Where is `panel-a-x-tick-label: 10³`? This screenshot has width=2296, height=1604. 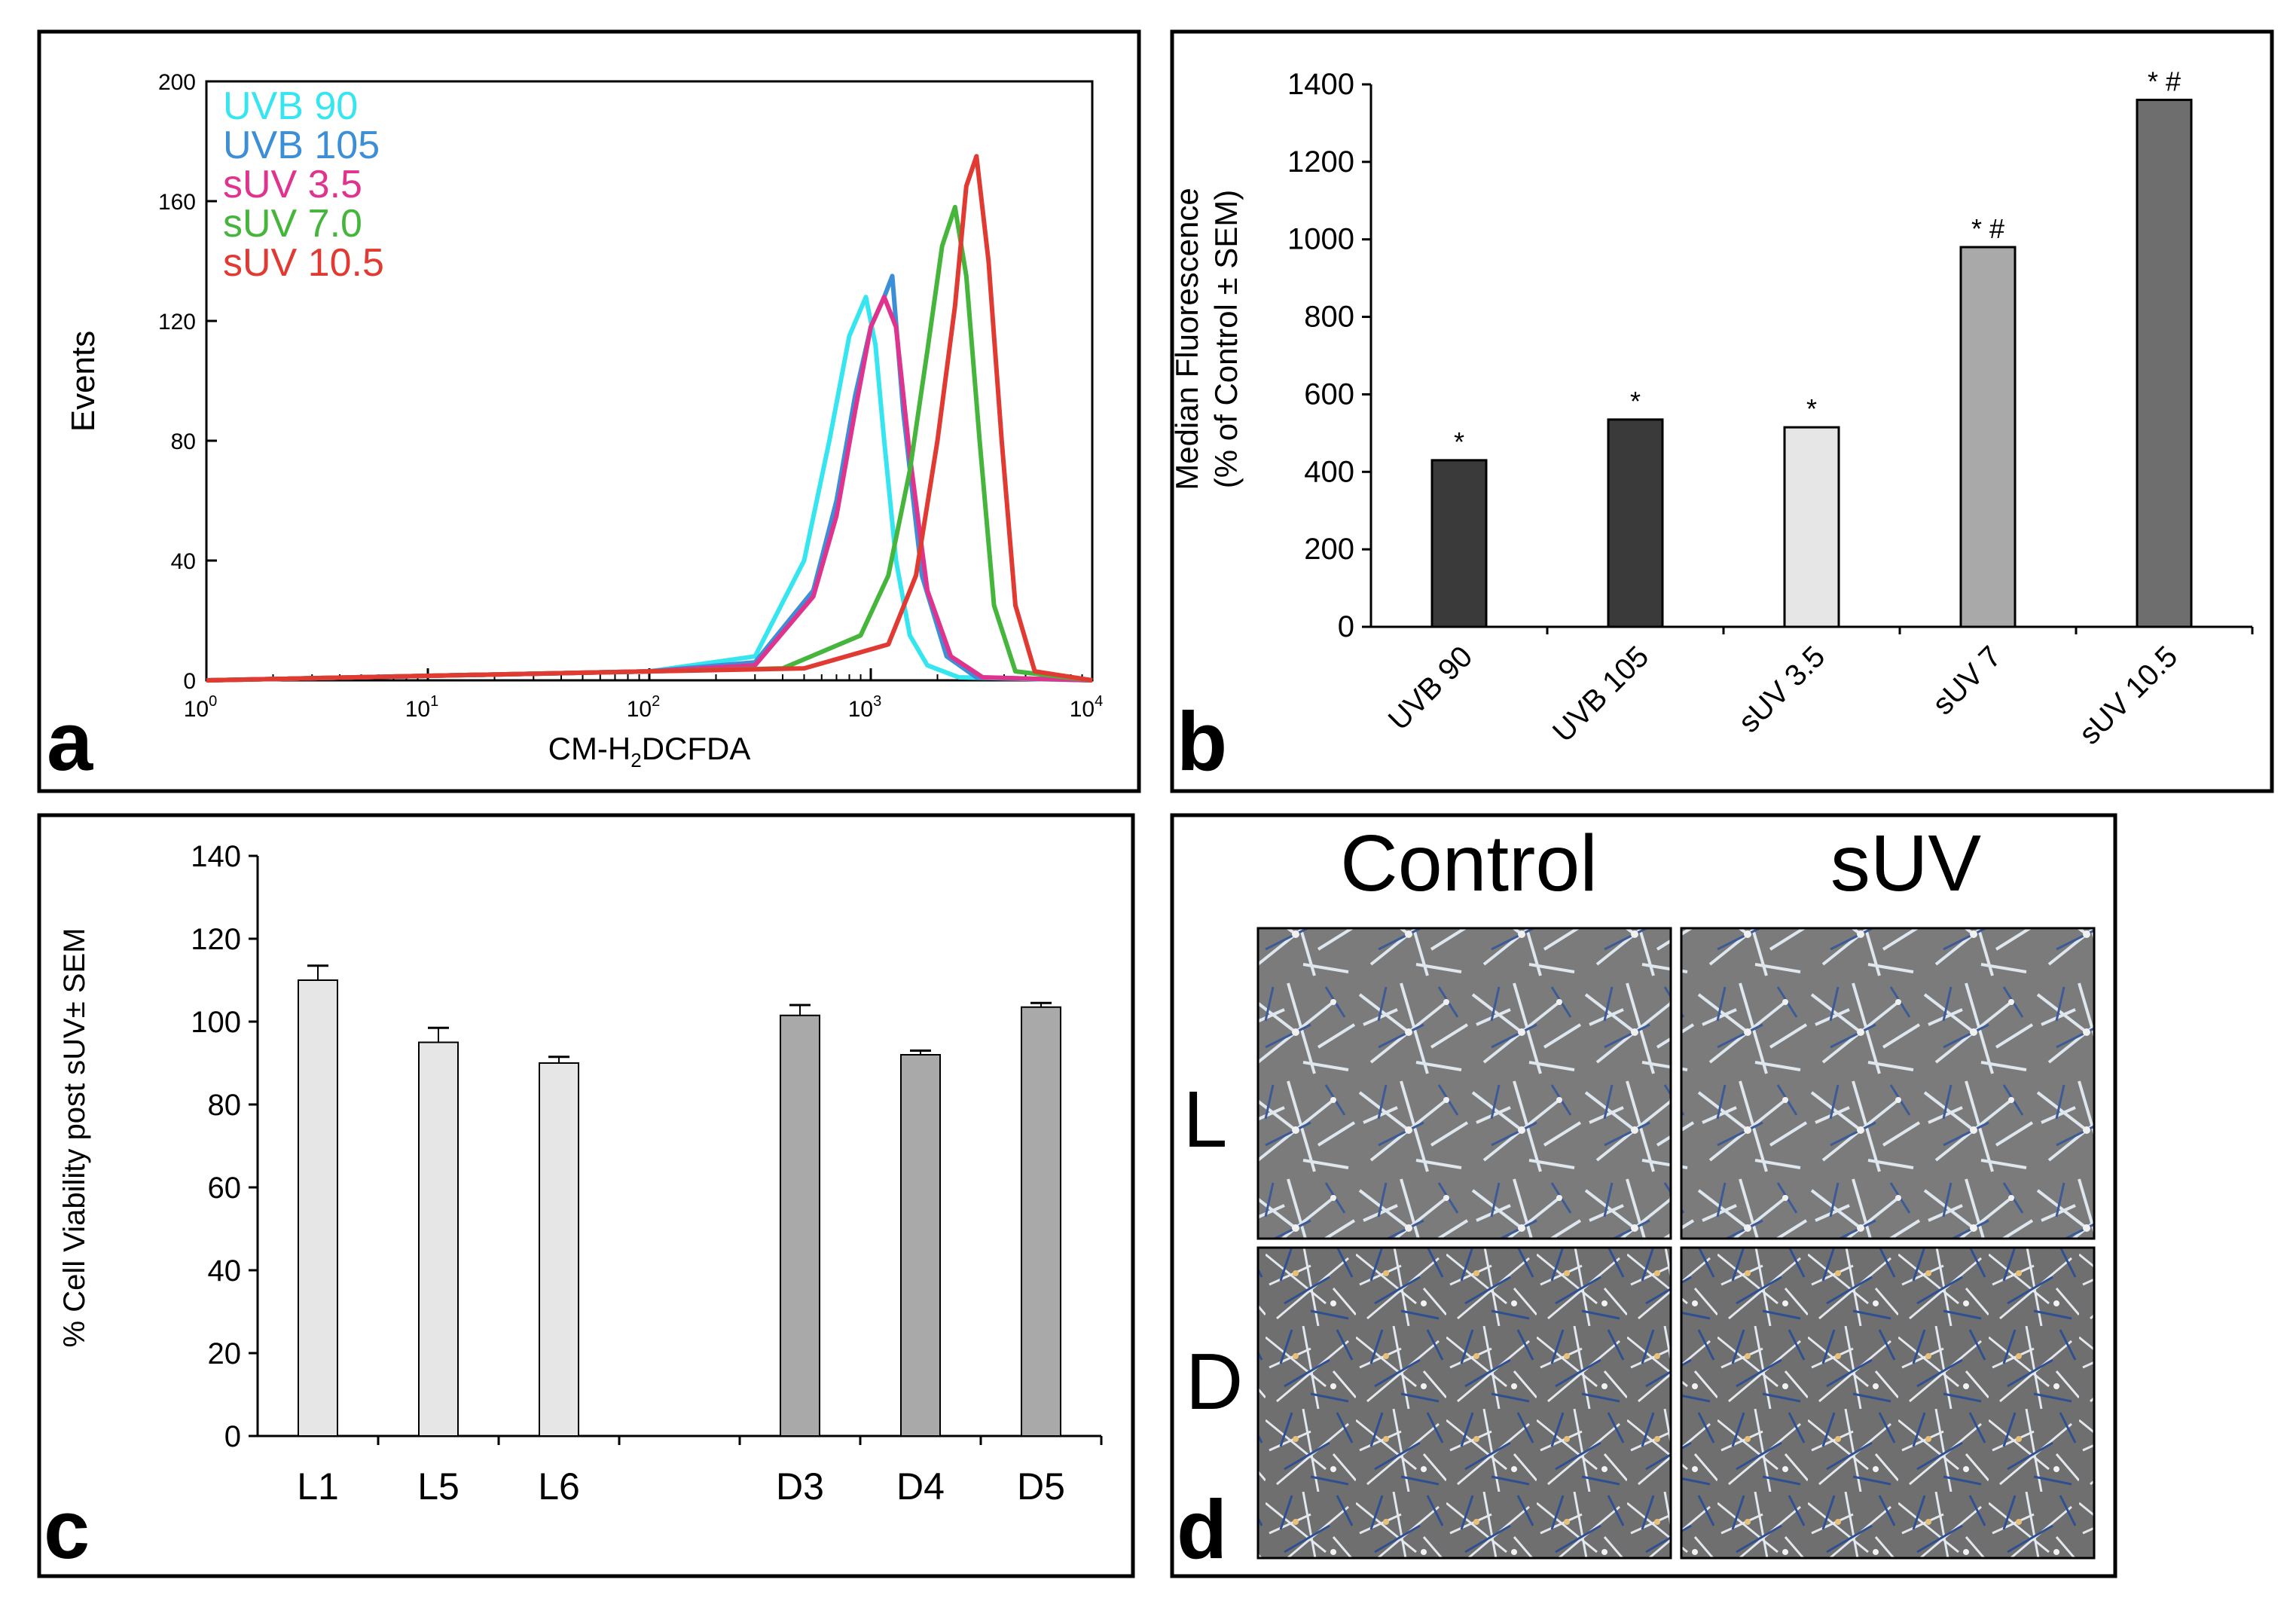 panel-a-x-tick-label: 10³ is located at coordinates (865, 707).